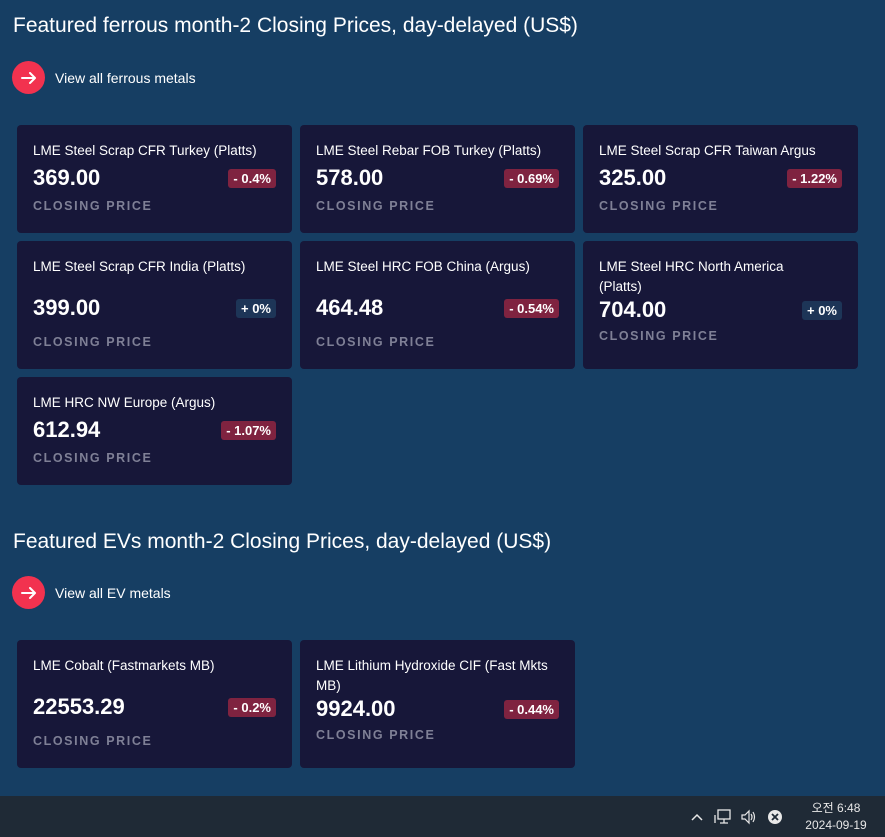 The height and width of the screenshot is (837, 885). What do you see at coordinates (531, 178) in the screenshot?
I see `change-badge: - 0.69%` at bounding box center [531, 178].